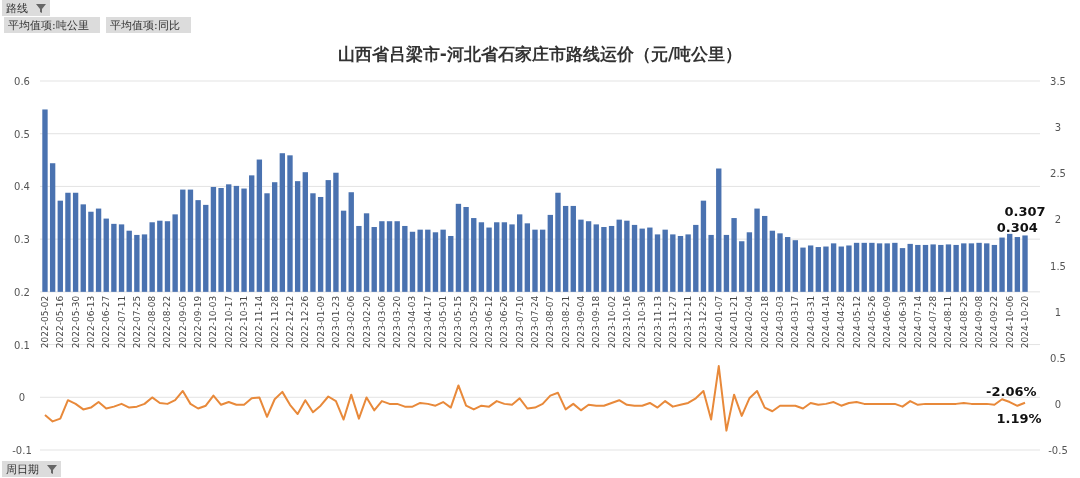 Image resolution: width=1080 pixels, height=478 pixels. I want to click on x-tick-label: 2024-08-11, so click(948, 322).